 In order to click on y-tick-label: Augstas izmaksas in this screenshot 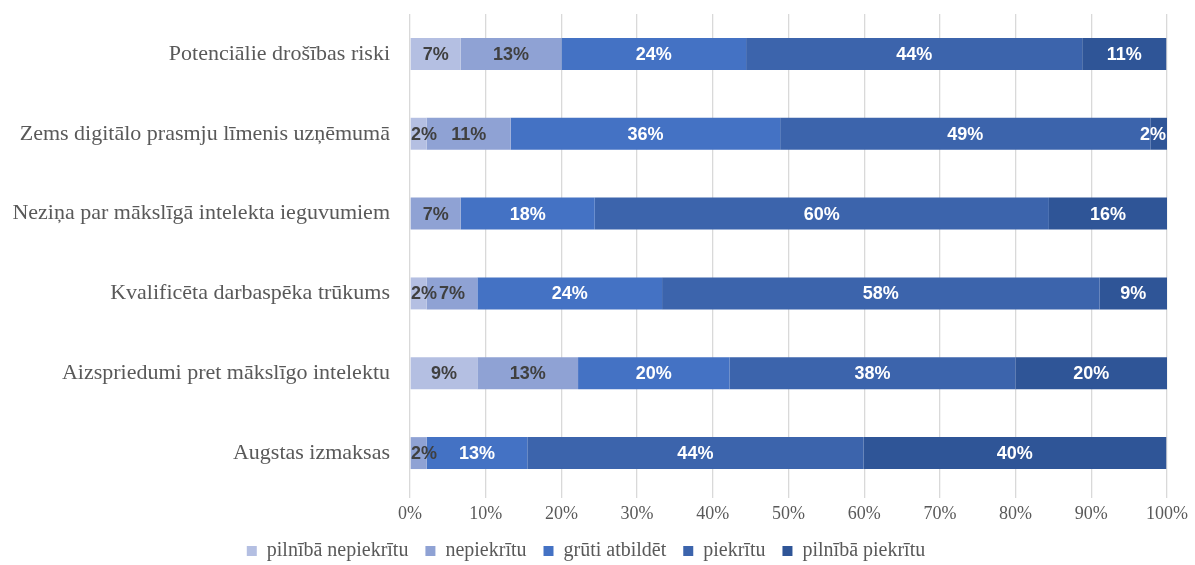, I will do `click(311, 451)`.